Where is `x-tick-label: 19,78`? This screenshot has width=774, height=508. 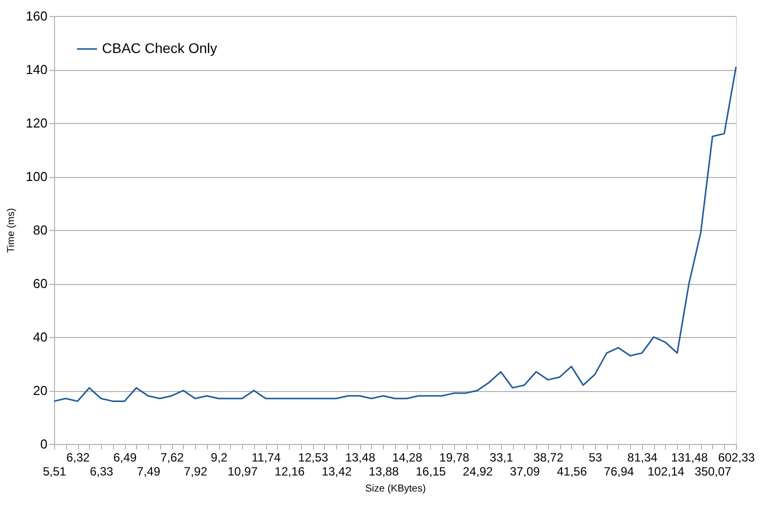 x-tick-label: 19,78 is located at coordinates (454, 457).